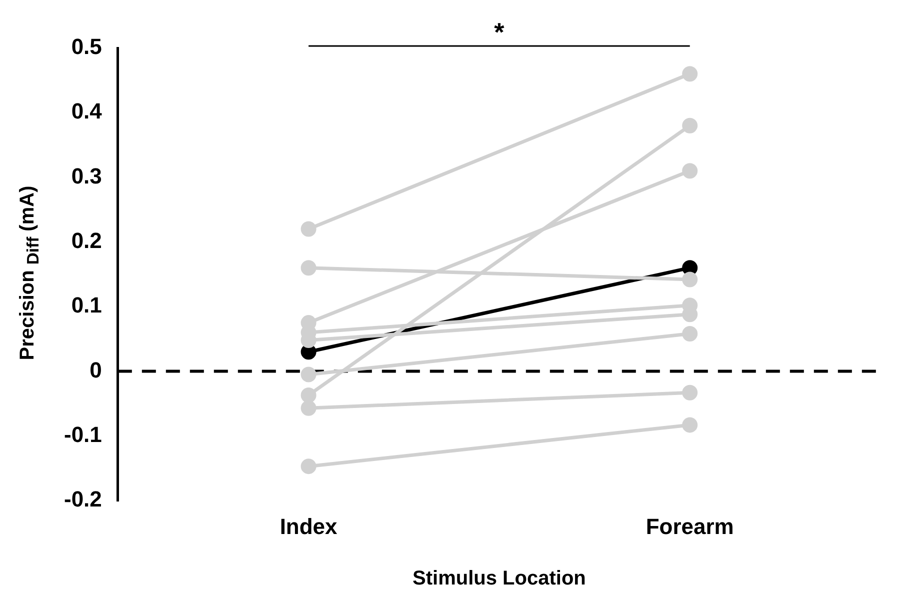 This screenshot has width=898, height=603. What do you see at coordinates (309, 526) in the screenshot?
I see `x-tick-label: Index` at bounding box center [309, 526].